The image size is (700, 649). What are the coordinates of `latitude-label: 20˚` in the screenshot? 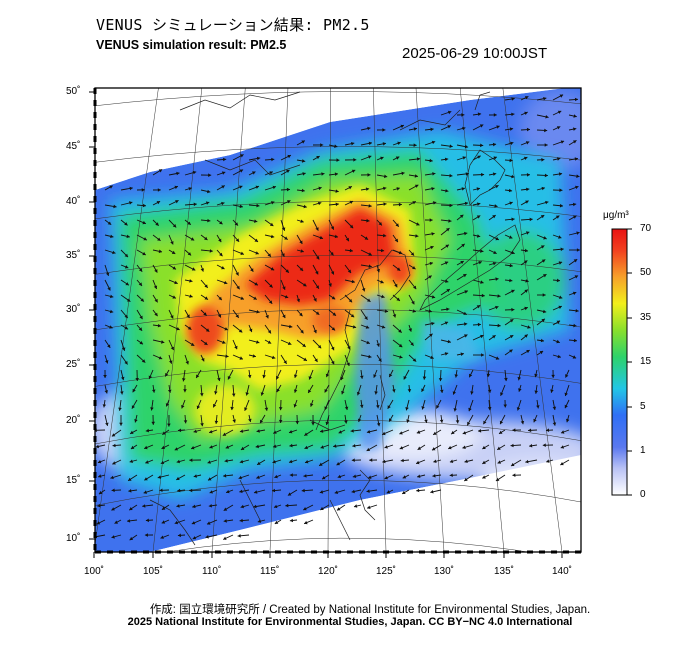 It's located at (73, 420).